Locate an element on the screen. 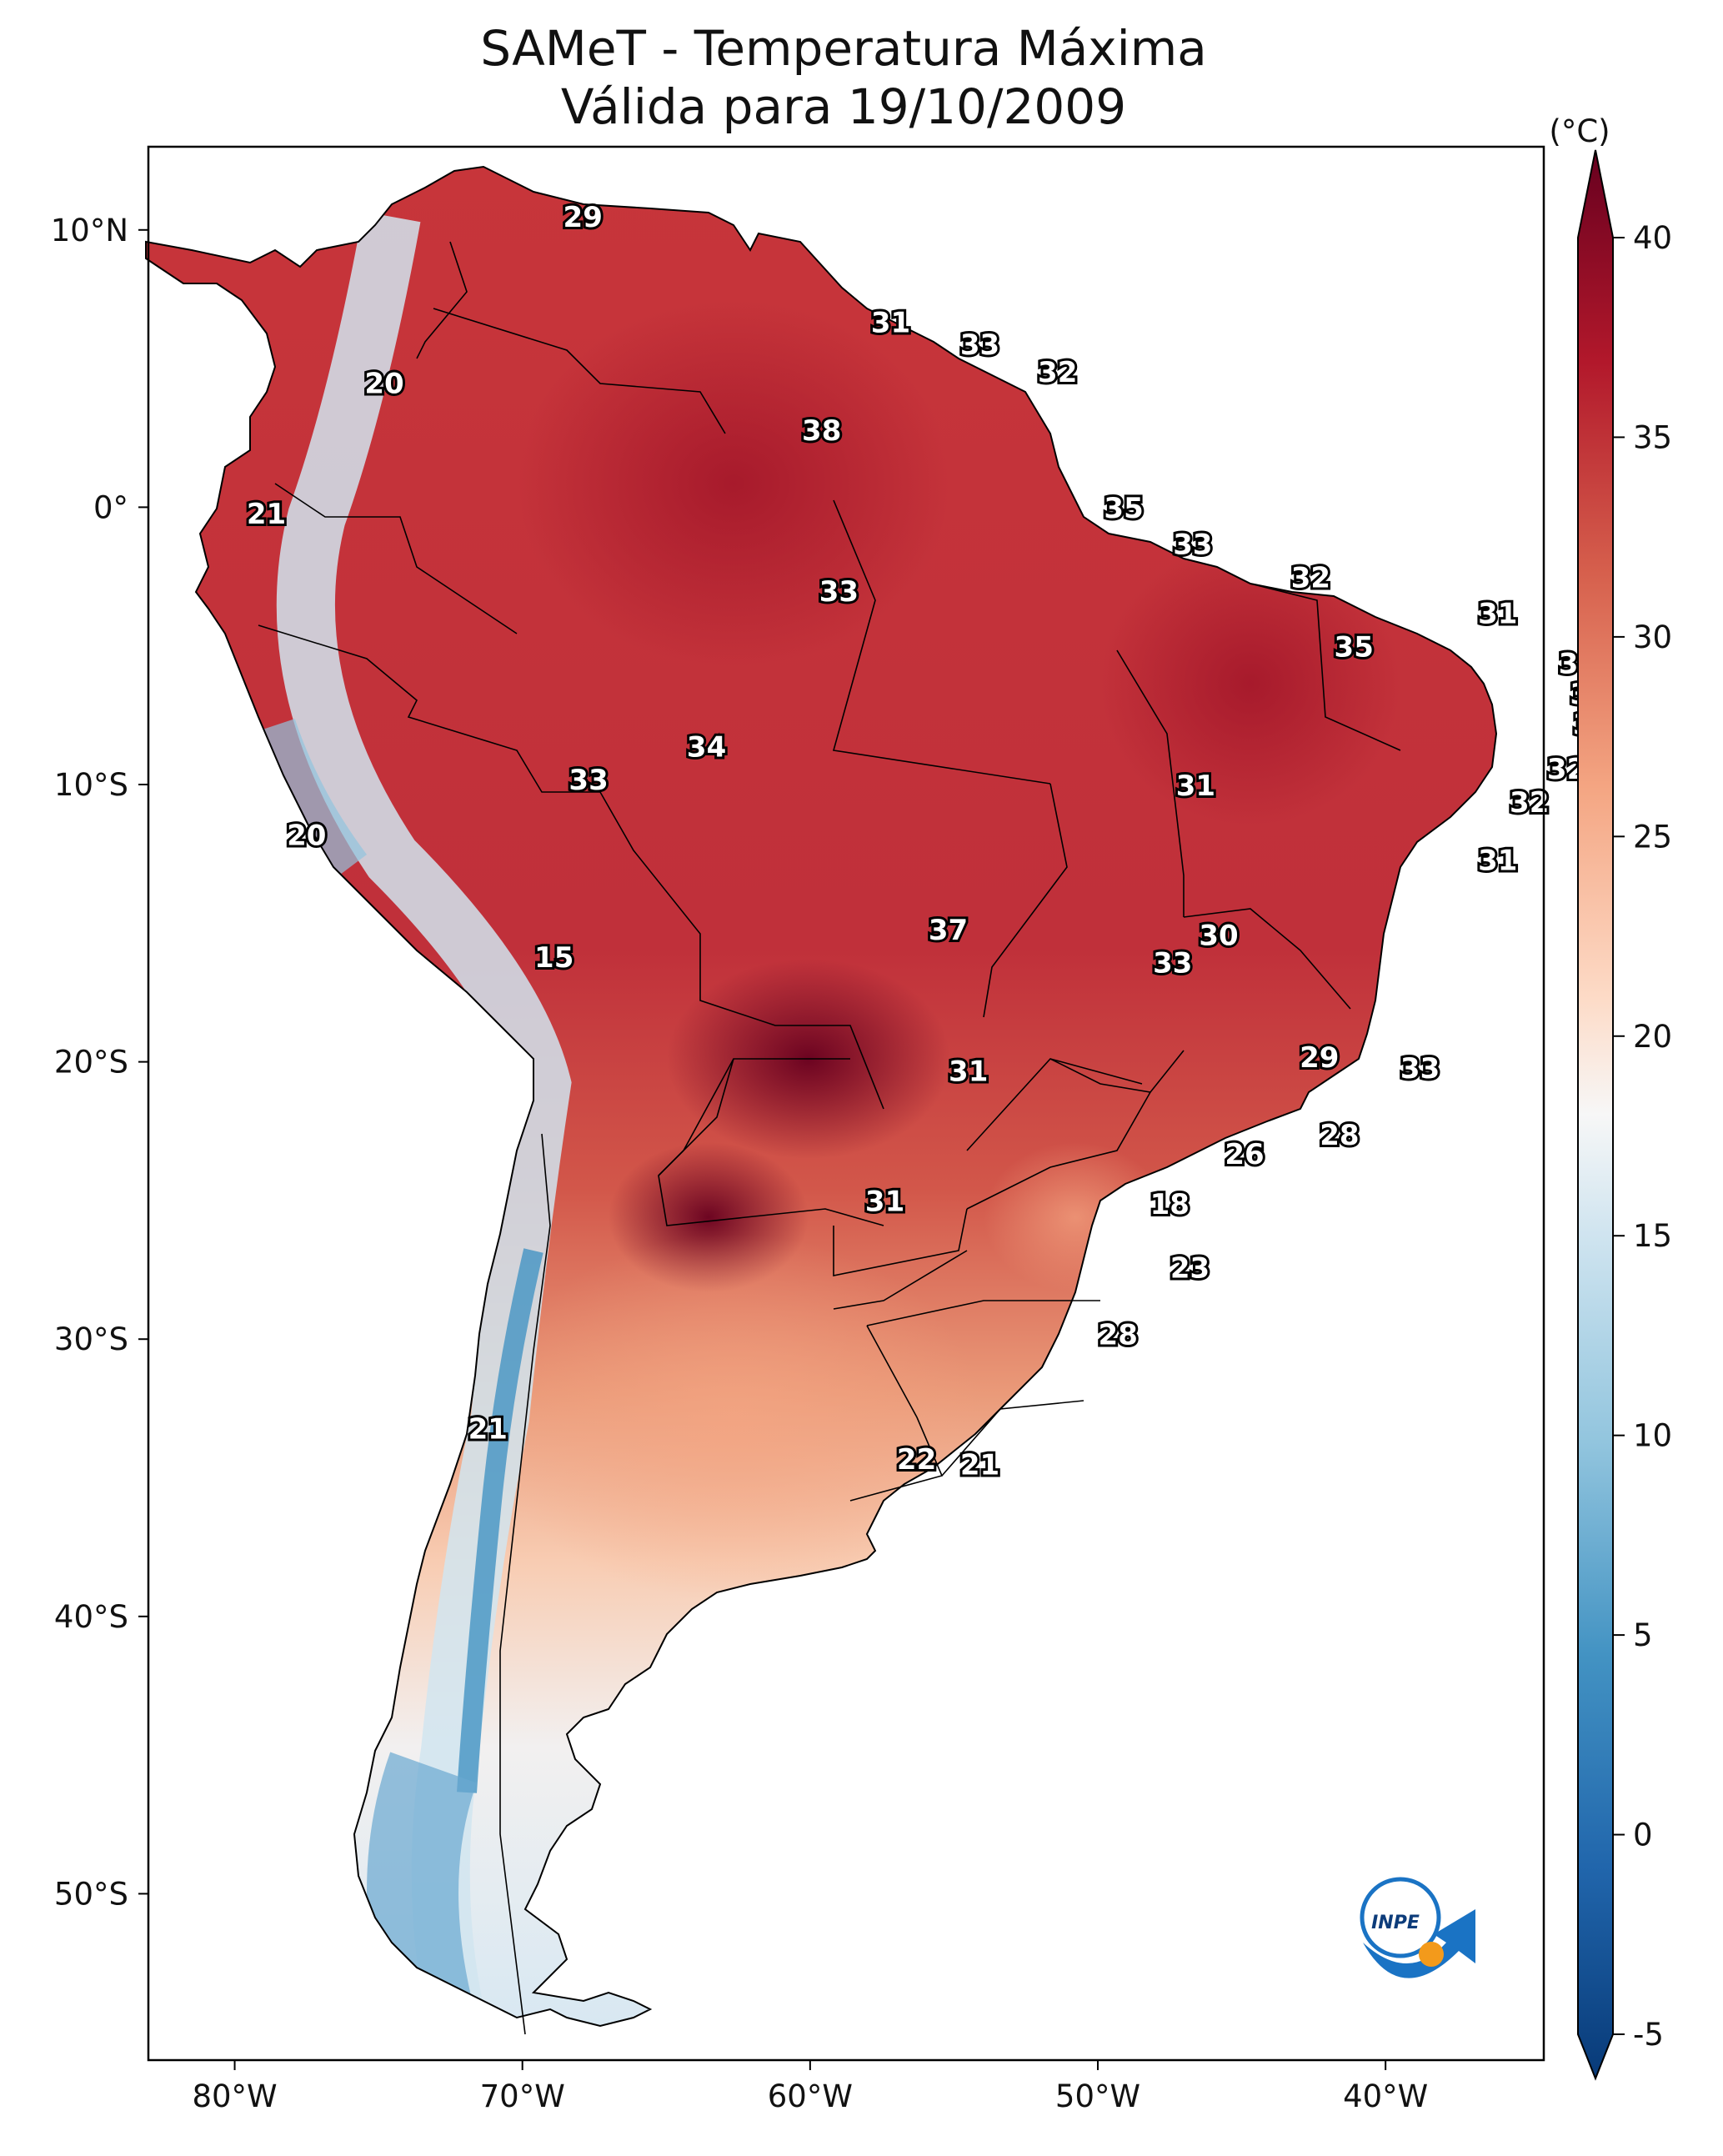  longitude-tick-label: 80°W is located at coordinates (235, 2096).